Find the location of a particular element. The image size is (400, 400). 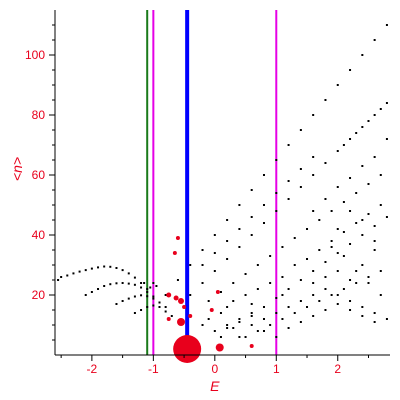

x-tick-label: -1 is located at coordinates (153, 369).